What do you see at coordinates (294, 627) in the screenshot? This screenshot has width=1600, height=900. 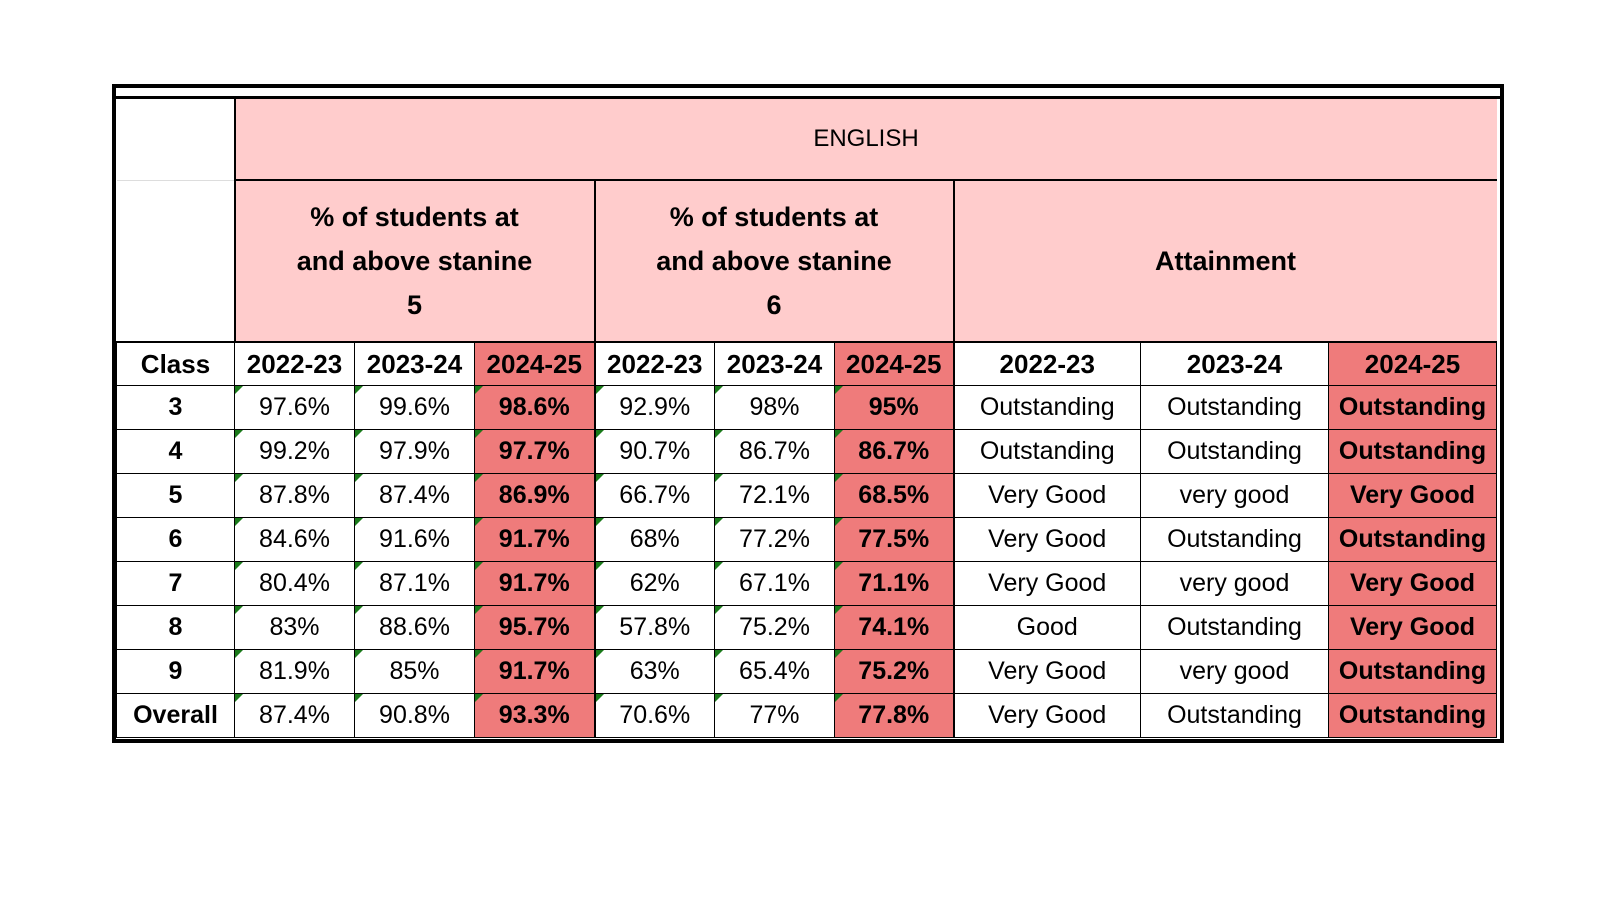 I see `value-cell: 83%` at bounding box center [294, 627].